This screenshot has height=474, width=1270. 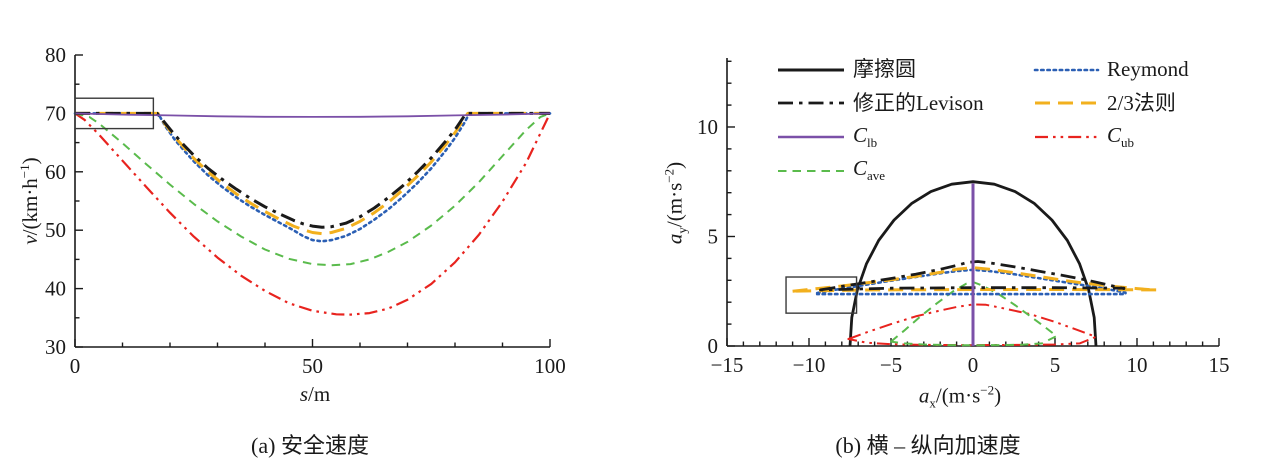 I want to click on y-axis-var-a: v, so click(x=30, y=240).